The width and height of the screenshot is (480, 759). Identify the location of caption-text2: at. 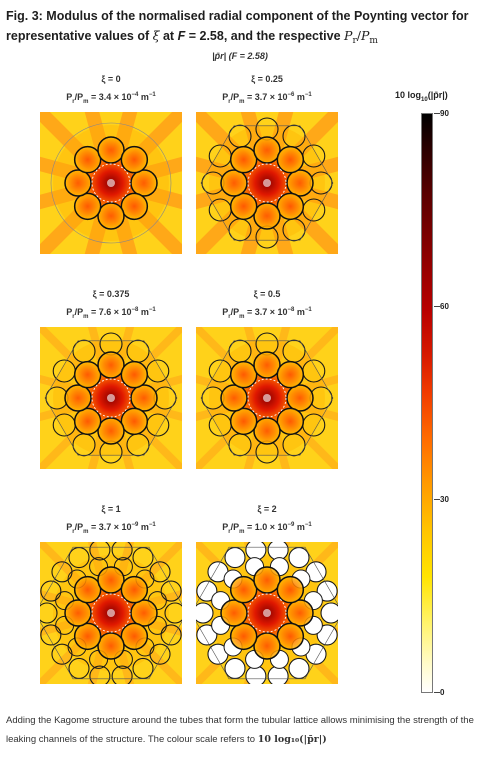
(168, 36).